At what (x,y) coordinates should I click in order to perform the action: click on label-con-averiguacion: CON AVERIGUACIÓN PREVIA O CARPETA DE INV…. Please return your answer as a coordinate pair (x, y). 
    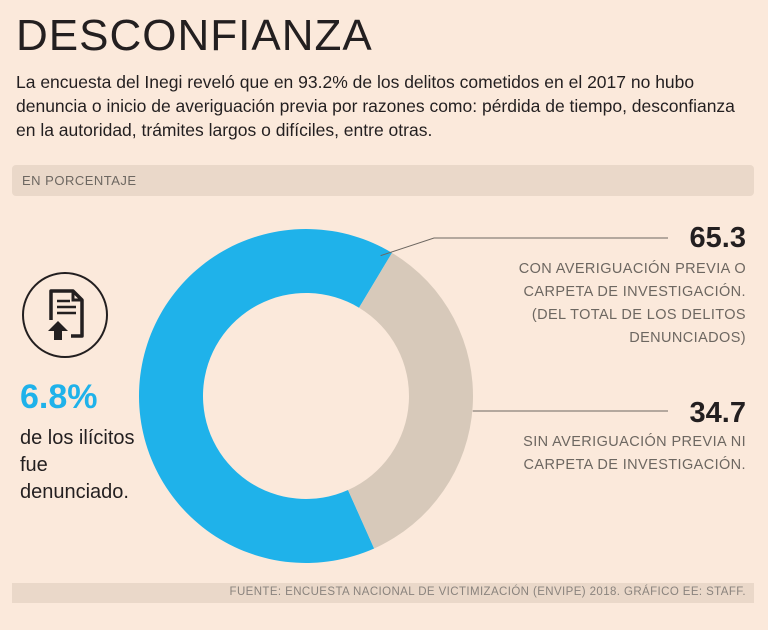
    Looking at the image, I should click on (632, 304).